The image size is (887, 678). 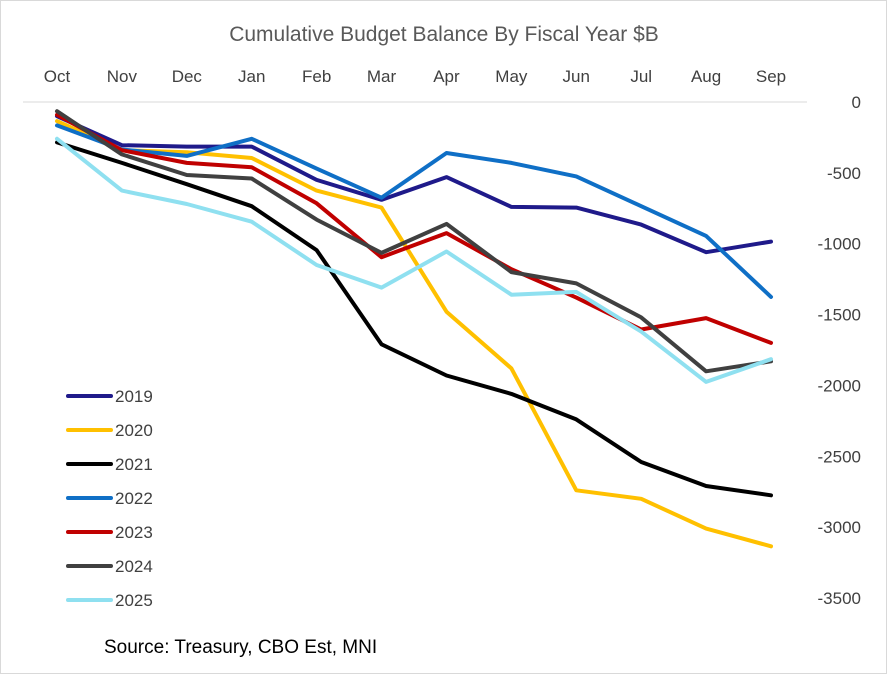 I want to click on x-tick-label: Apr, so click(x=446, y=76).